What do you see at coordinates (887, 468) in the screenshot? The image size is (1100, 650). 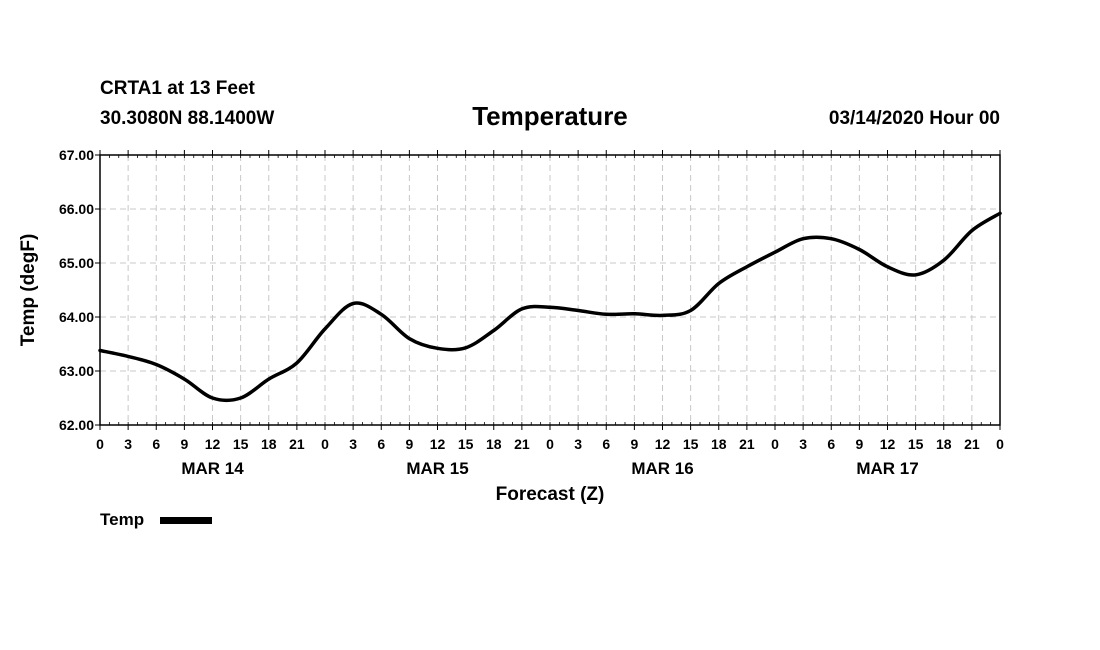 I see `day-label: MAR 17` at bounding box center [887, 468].